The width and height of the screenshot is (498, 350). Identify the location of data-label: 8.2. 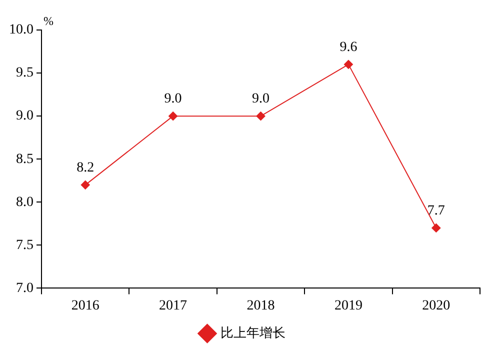
(85, 168).